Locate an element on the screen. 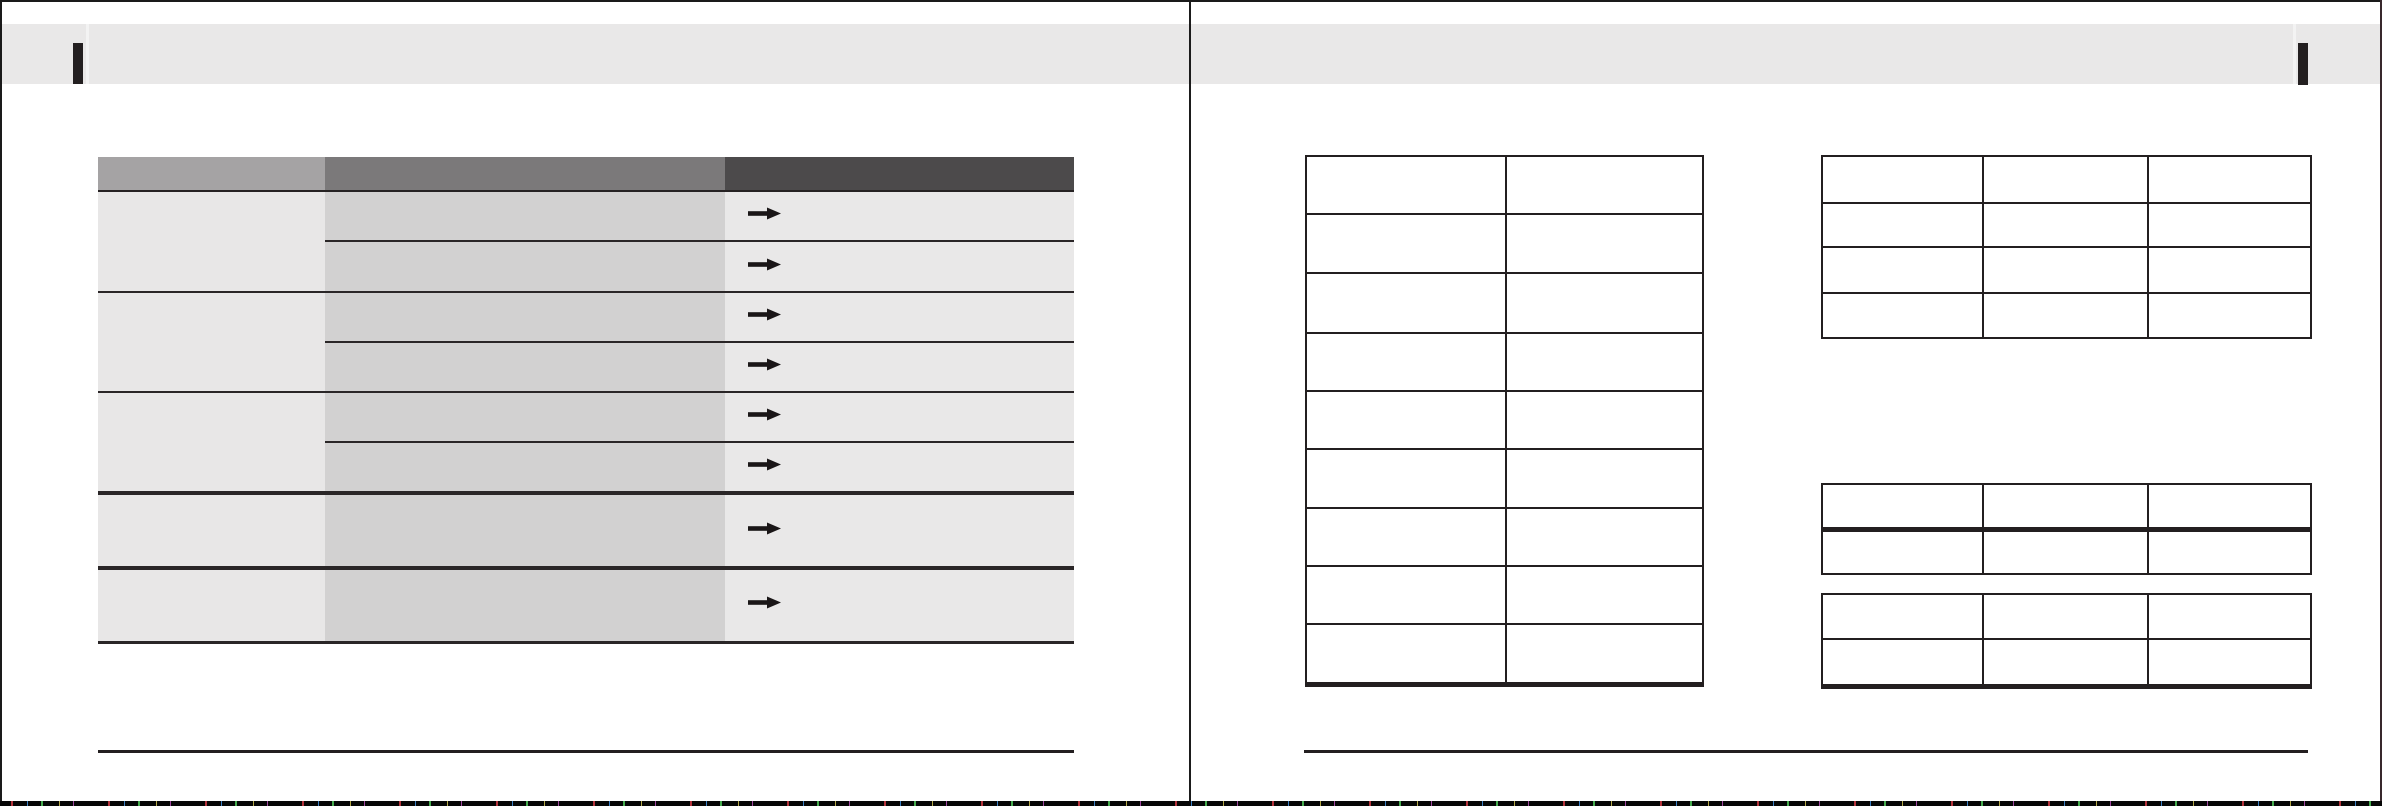 The width and height of the screenshot is (2382, 806). chapter-marker-bar-right is located at coordinates (2303, 64).